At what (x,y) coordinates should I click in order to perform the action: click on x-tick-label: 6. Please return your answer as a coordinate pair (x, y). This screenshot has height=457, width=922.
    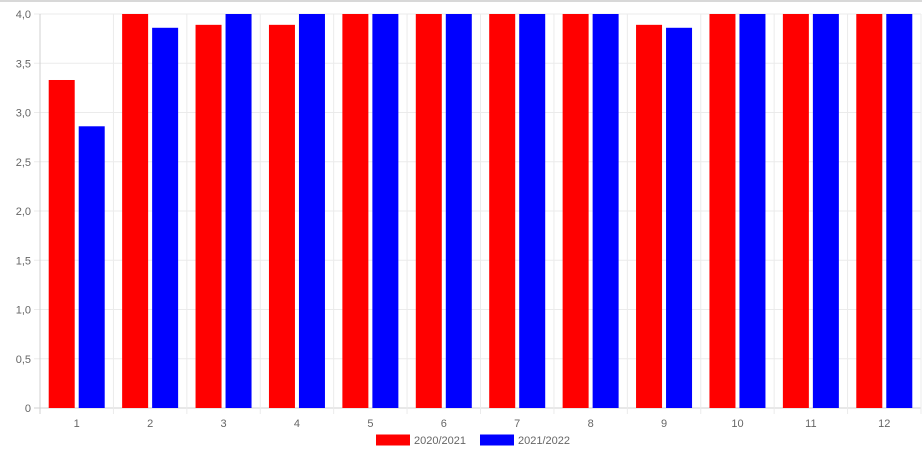
    Looking at the image, I should click on (444, 424).